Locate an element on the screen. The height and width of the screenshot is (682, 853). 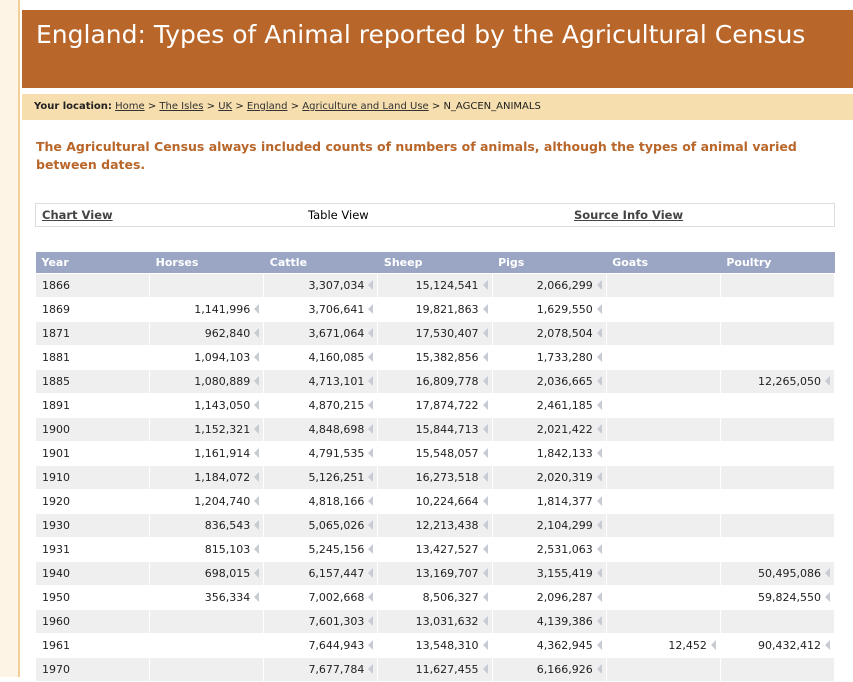
count: 15,844,713 is located at coordinates (447, 429).